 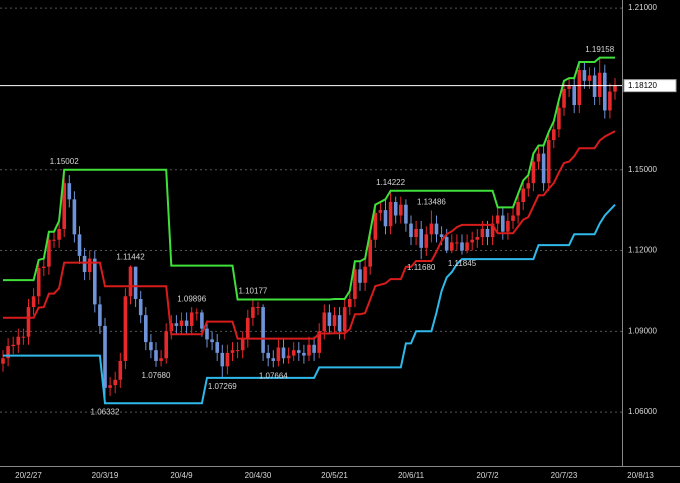 What do you see at coordinates (390, 182) in the screenshot?
I see `high-label: 1.14222` at bounding box center [390, 182].